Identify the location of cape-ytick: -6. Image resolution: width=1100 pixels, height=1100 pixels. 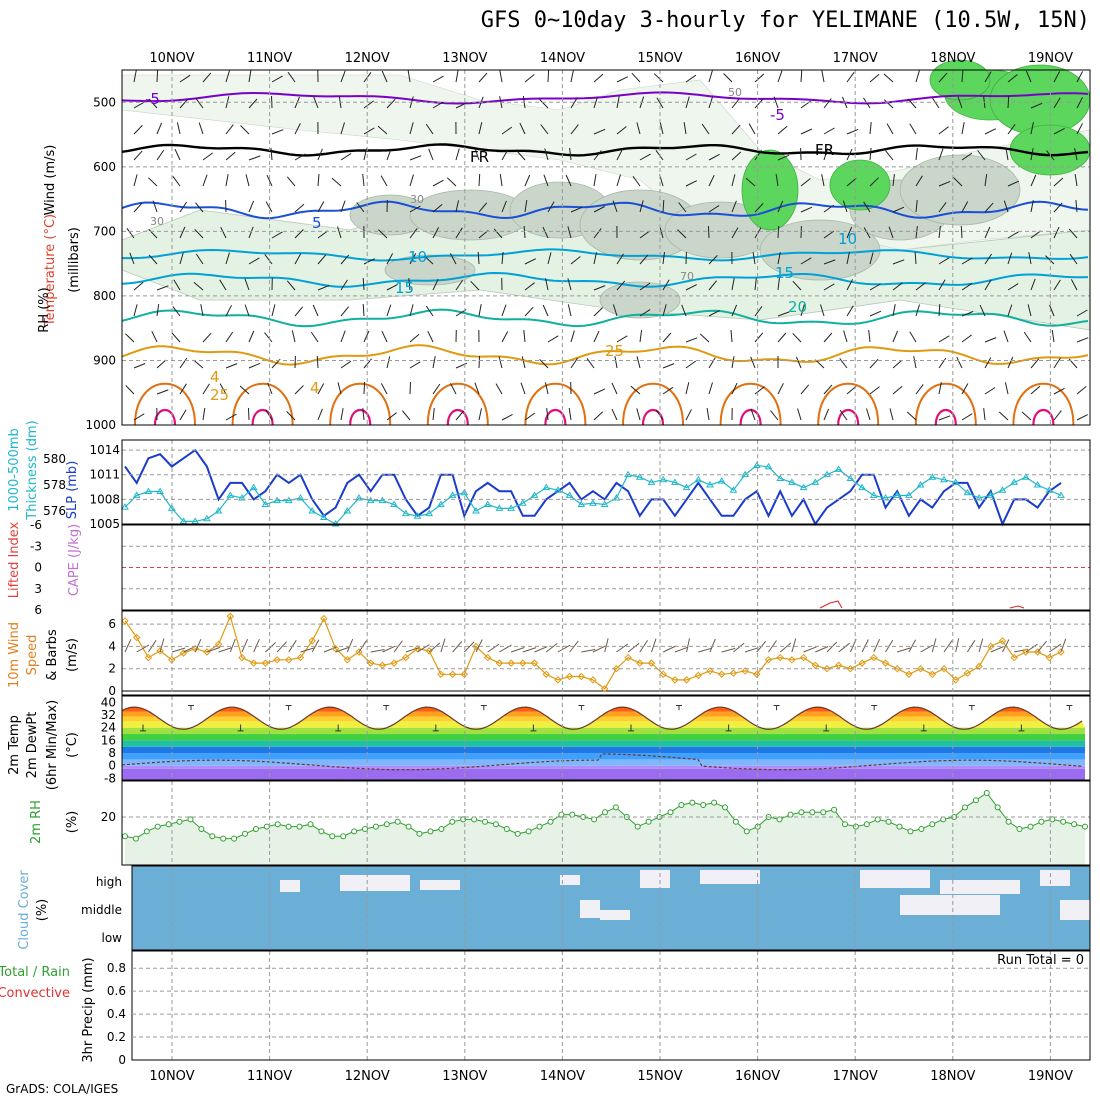
(36, 525).